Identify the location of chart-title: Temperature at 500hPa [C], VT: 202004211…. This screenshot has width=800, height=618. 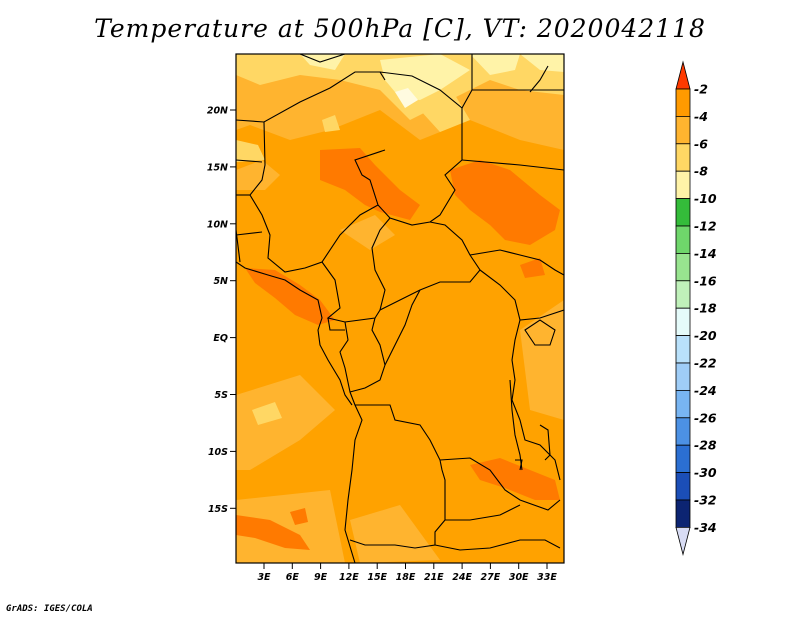
(400, 28).